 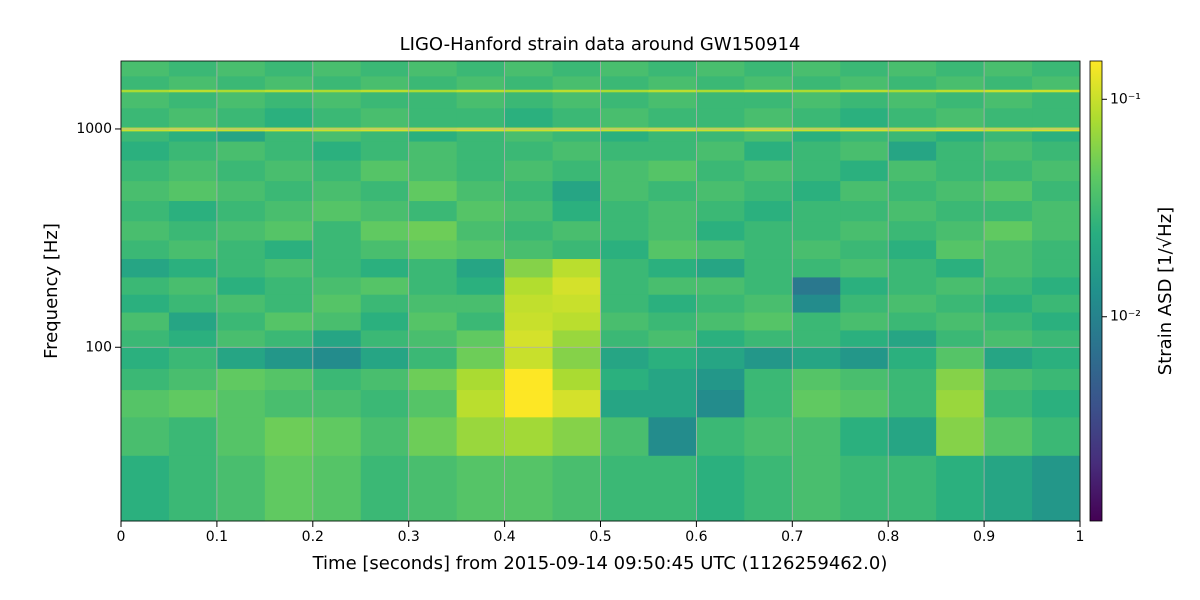 What do you see at coordinates (984, 537) in the screenshot?
I see `x-tick-label: 0.9` at bounding box center [984, 537].